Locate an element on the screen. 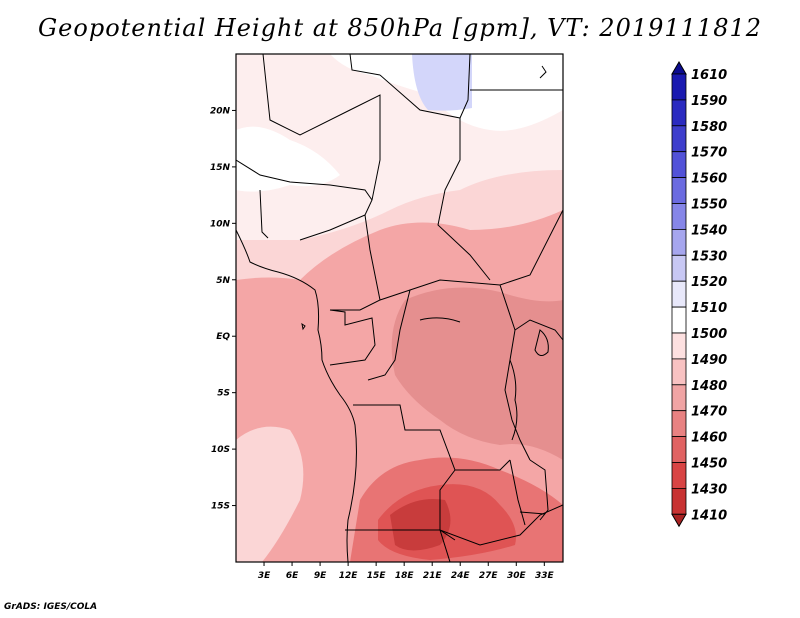 This screenshot has width=800, height=618. colorbar-label: 1430 is located at coordinates (709, 489).